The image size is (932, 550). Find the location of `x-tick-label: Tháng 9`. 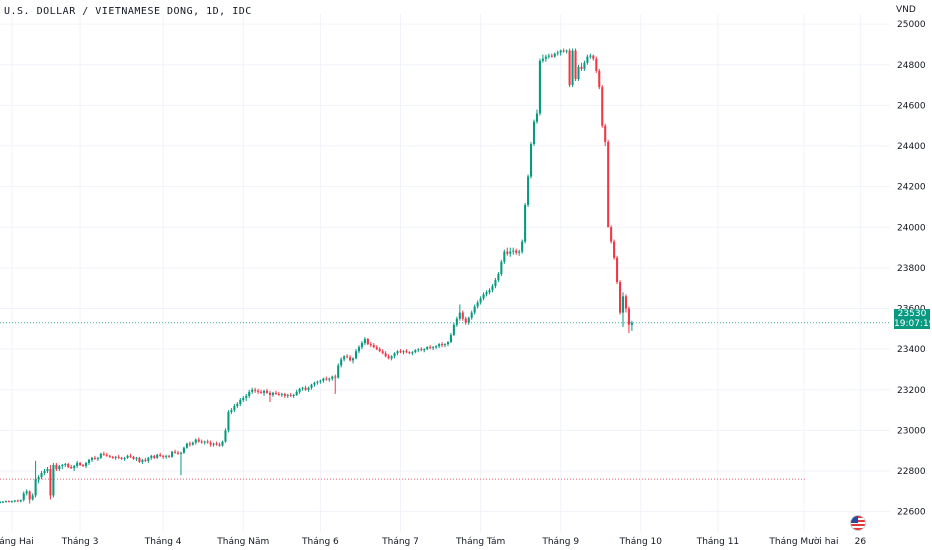

x-tick-label: Tháng 9 is located at coordinates (560, 542).